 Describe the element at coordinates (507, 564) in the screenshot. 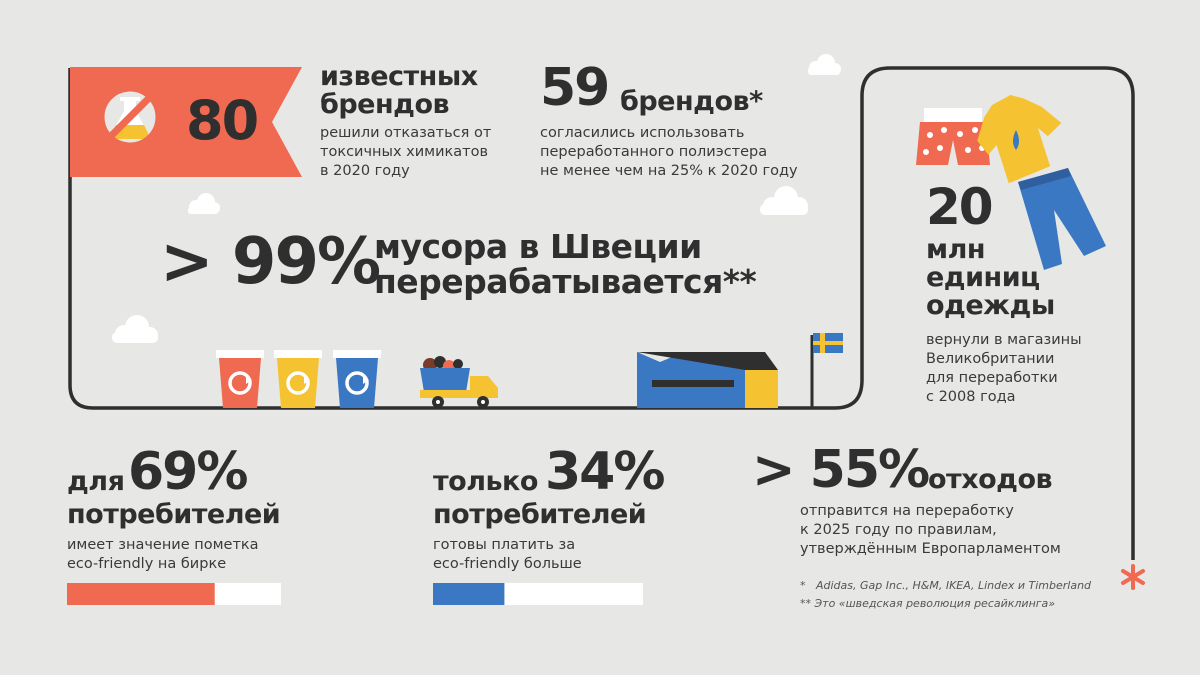

I see `stat-34-desc-2: eco-friendly больше` at that location.